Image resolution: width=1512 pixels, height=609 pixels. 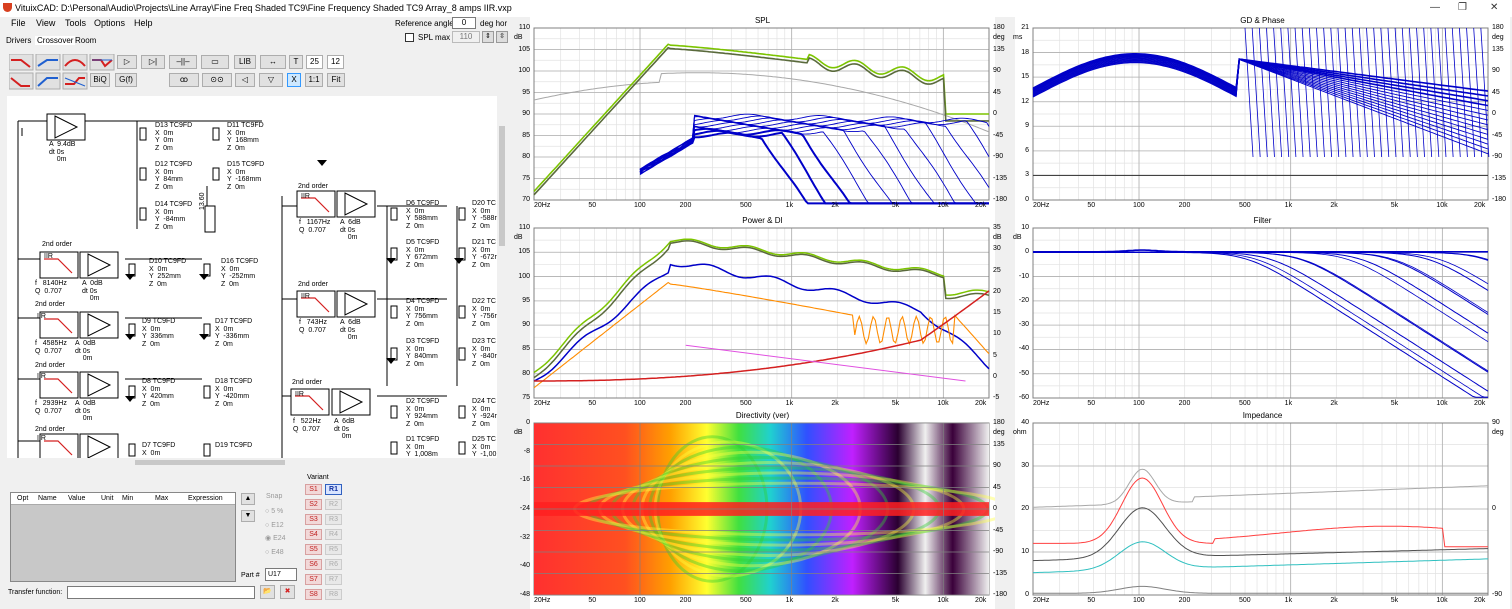 I want to click on driver-d23: D23 TC X 0m Y -840r Z 0m, so click(x=484, y=353).